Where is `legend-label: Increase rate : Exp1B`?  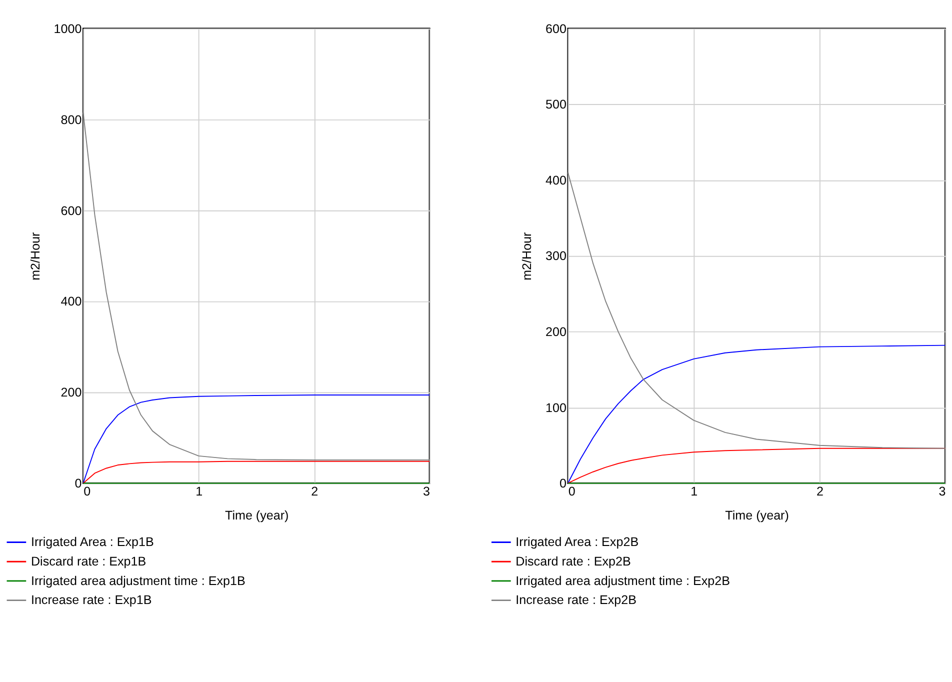
legend-label: Increase rate : Exp1B is located at coordinates (91, 600).